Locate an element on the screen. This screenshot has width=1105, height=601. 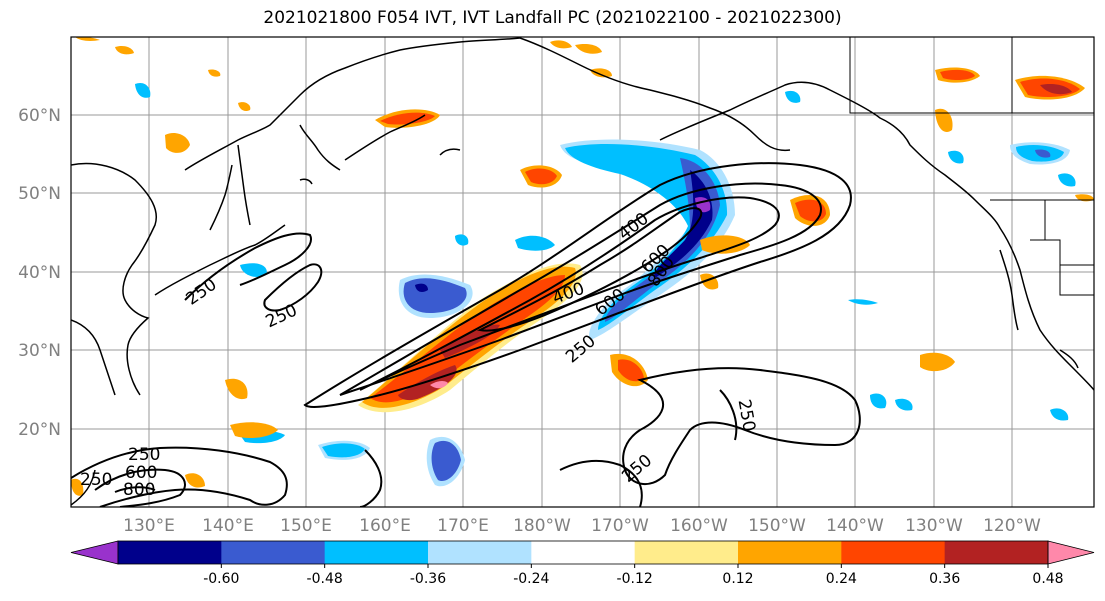
lat-label-60n: 60°N is located at coordinates (39, 116).